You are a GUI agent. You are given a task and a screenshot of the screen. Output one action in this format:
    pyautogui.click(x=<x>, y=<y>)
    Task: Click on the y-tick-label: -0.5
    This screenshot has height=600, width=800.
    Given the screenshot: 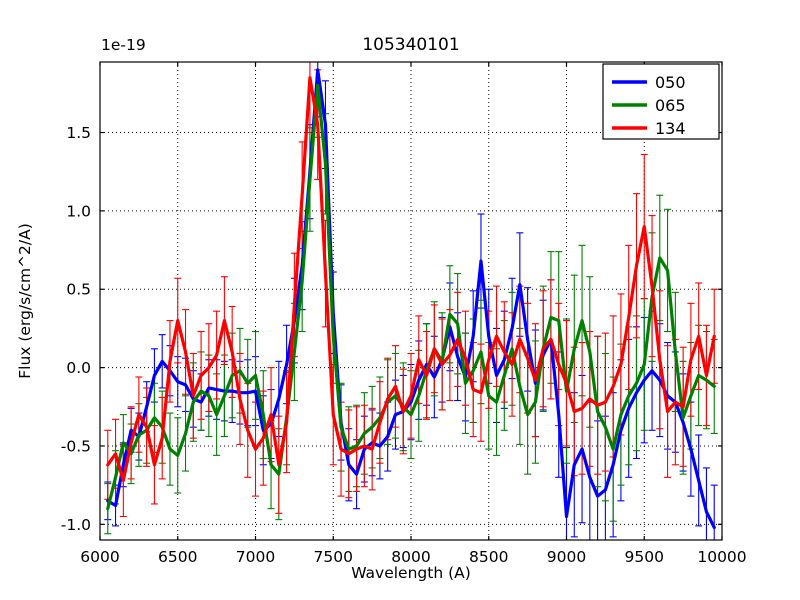 What is the action you would take?
    pyautogui.click(x=76, y=446)
    